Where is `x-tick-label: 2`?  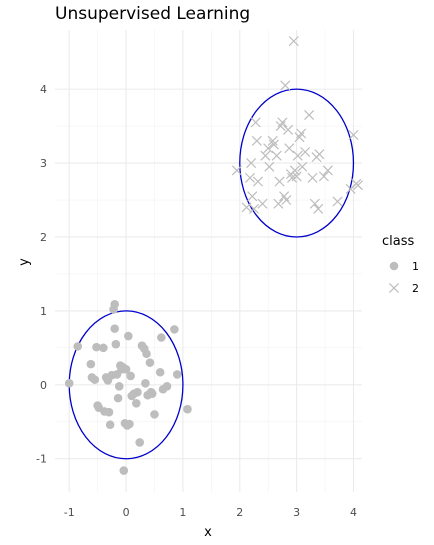
x-tick-label: 2 is located at coordinates (239, 512).